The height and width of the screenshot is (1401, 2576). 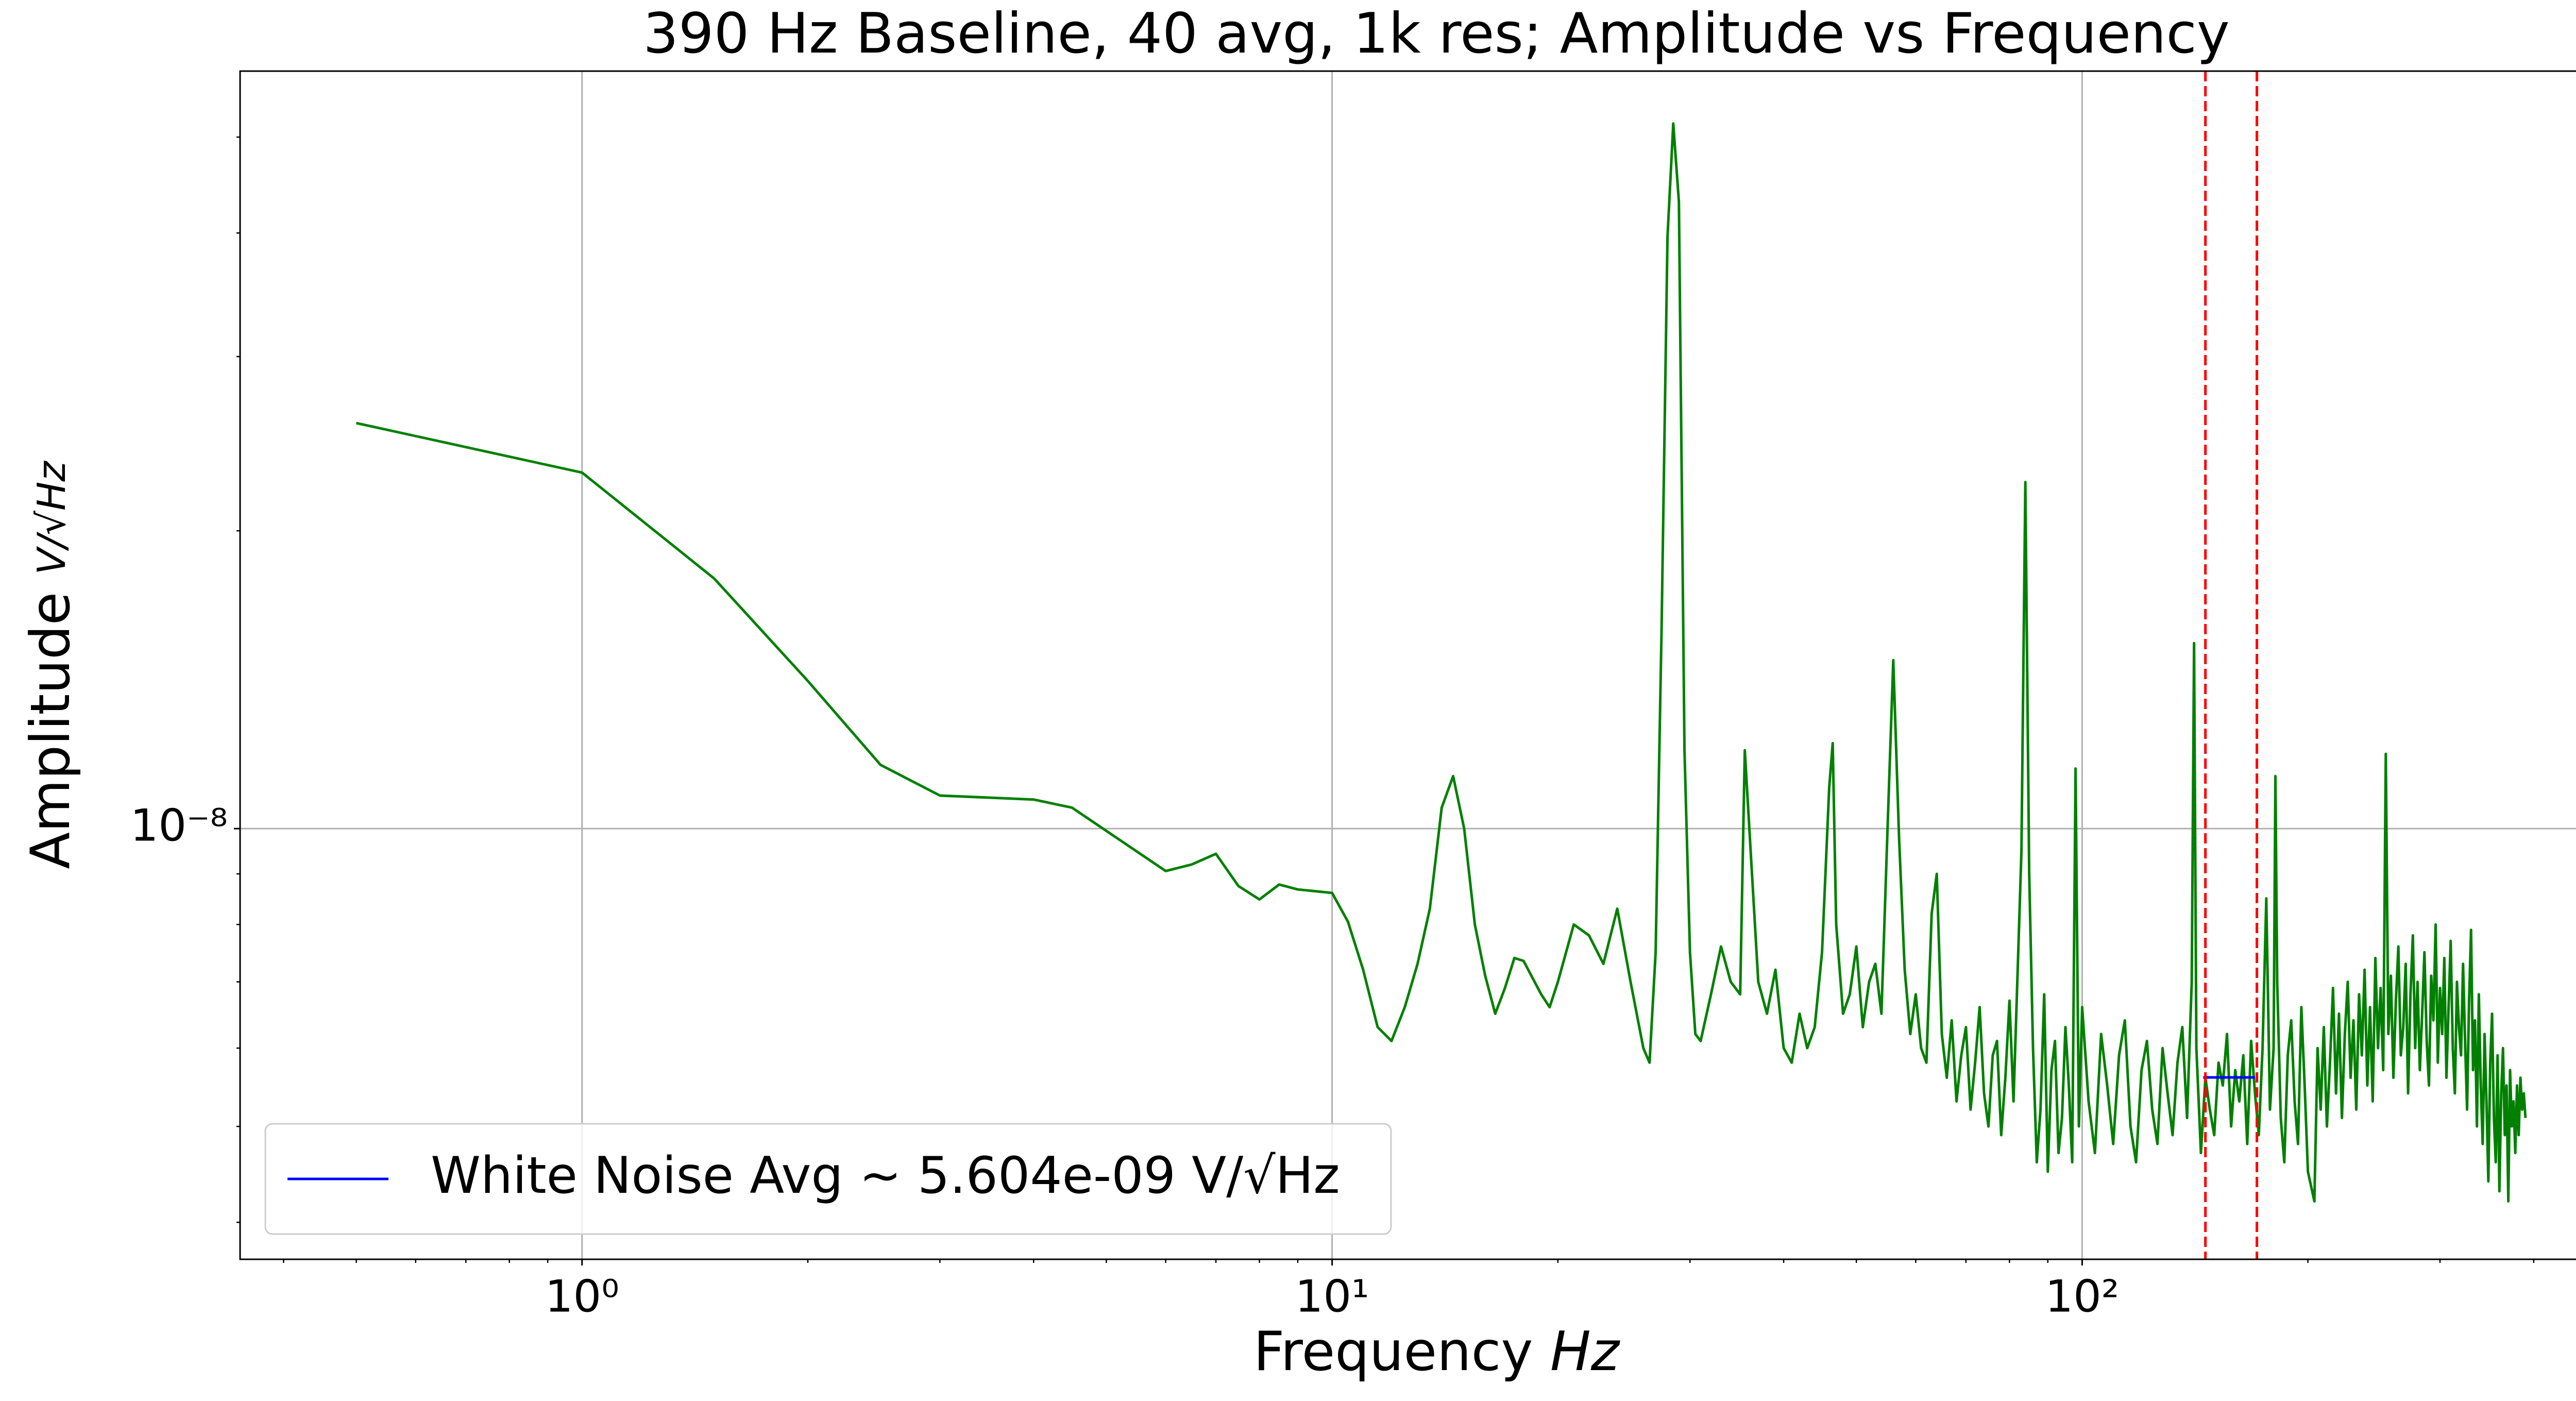 I want to click on x-axis-label: Frequency Hz, so click(x=1437, y=1351).